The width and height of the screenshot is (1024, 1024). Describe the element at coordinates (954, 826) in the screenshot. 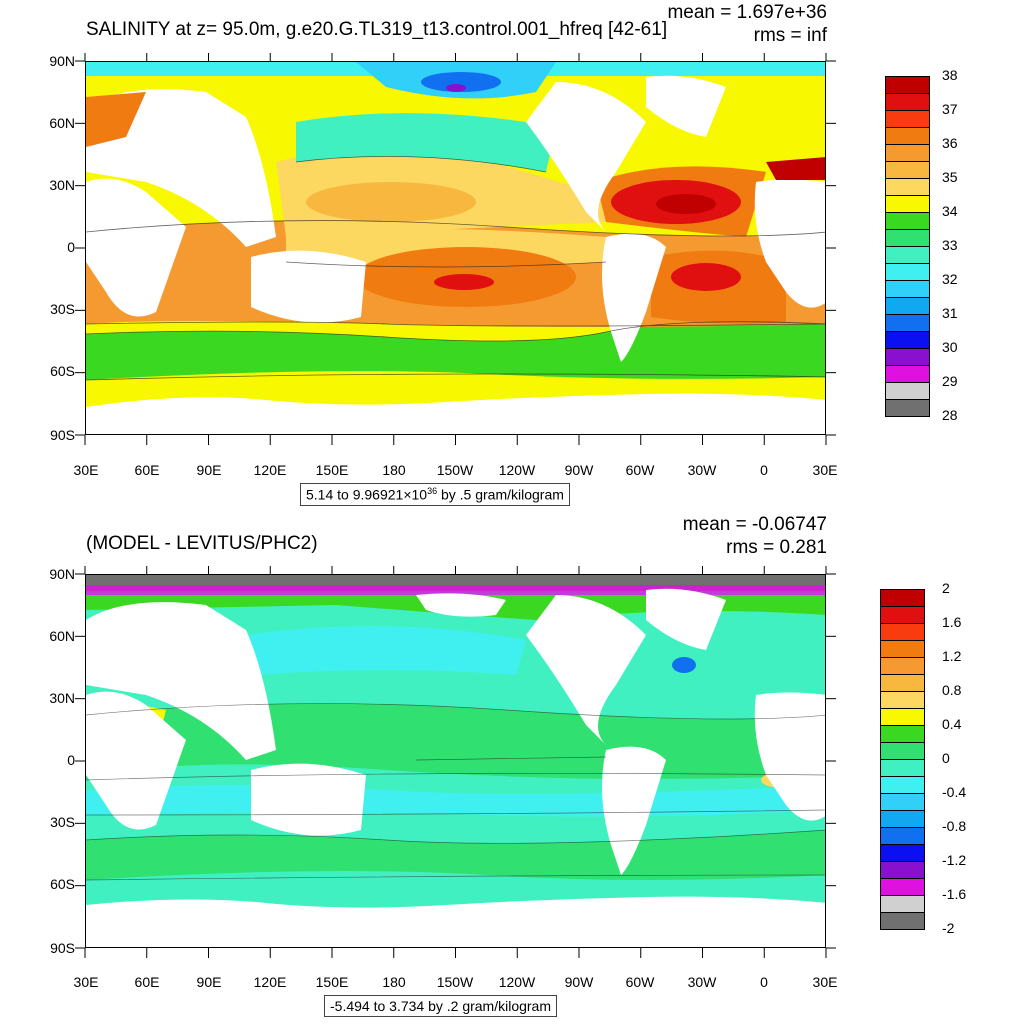

I see `colorbar-label: -0.8` at that location.